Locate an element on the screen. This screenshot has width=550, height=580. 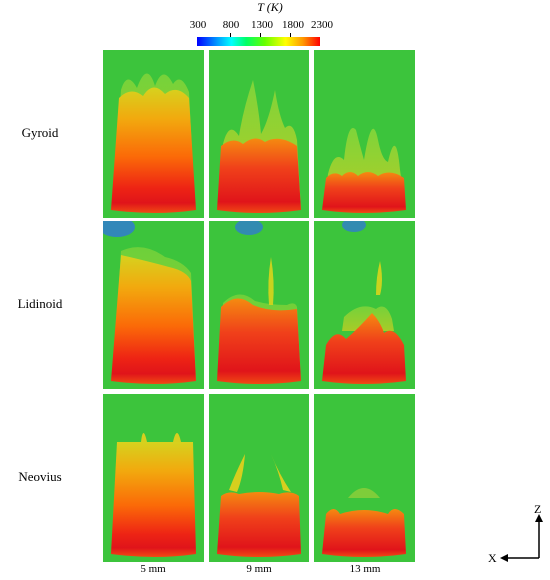
column-label-9mm: 9 mm is located at coordinates (259, 569).